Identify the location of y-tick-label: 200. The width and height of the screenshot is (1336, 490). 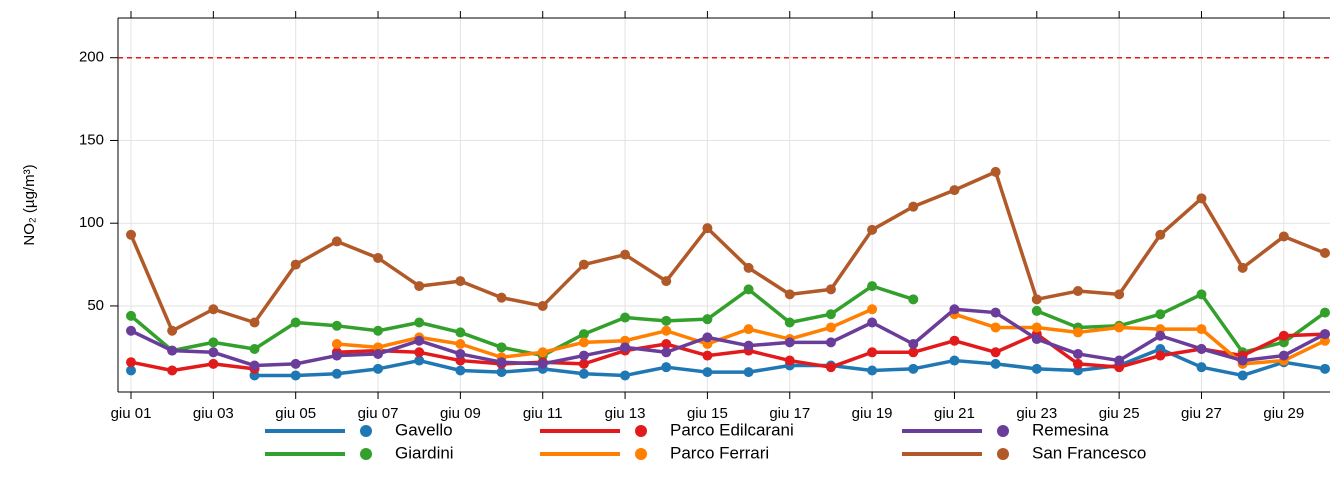
(91, 57).